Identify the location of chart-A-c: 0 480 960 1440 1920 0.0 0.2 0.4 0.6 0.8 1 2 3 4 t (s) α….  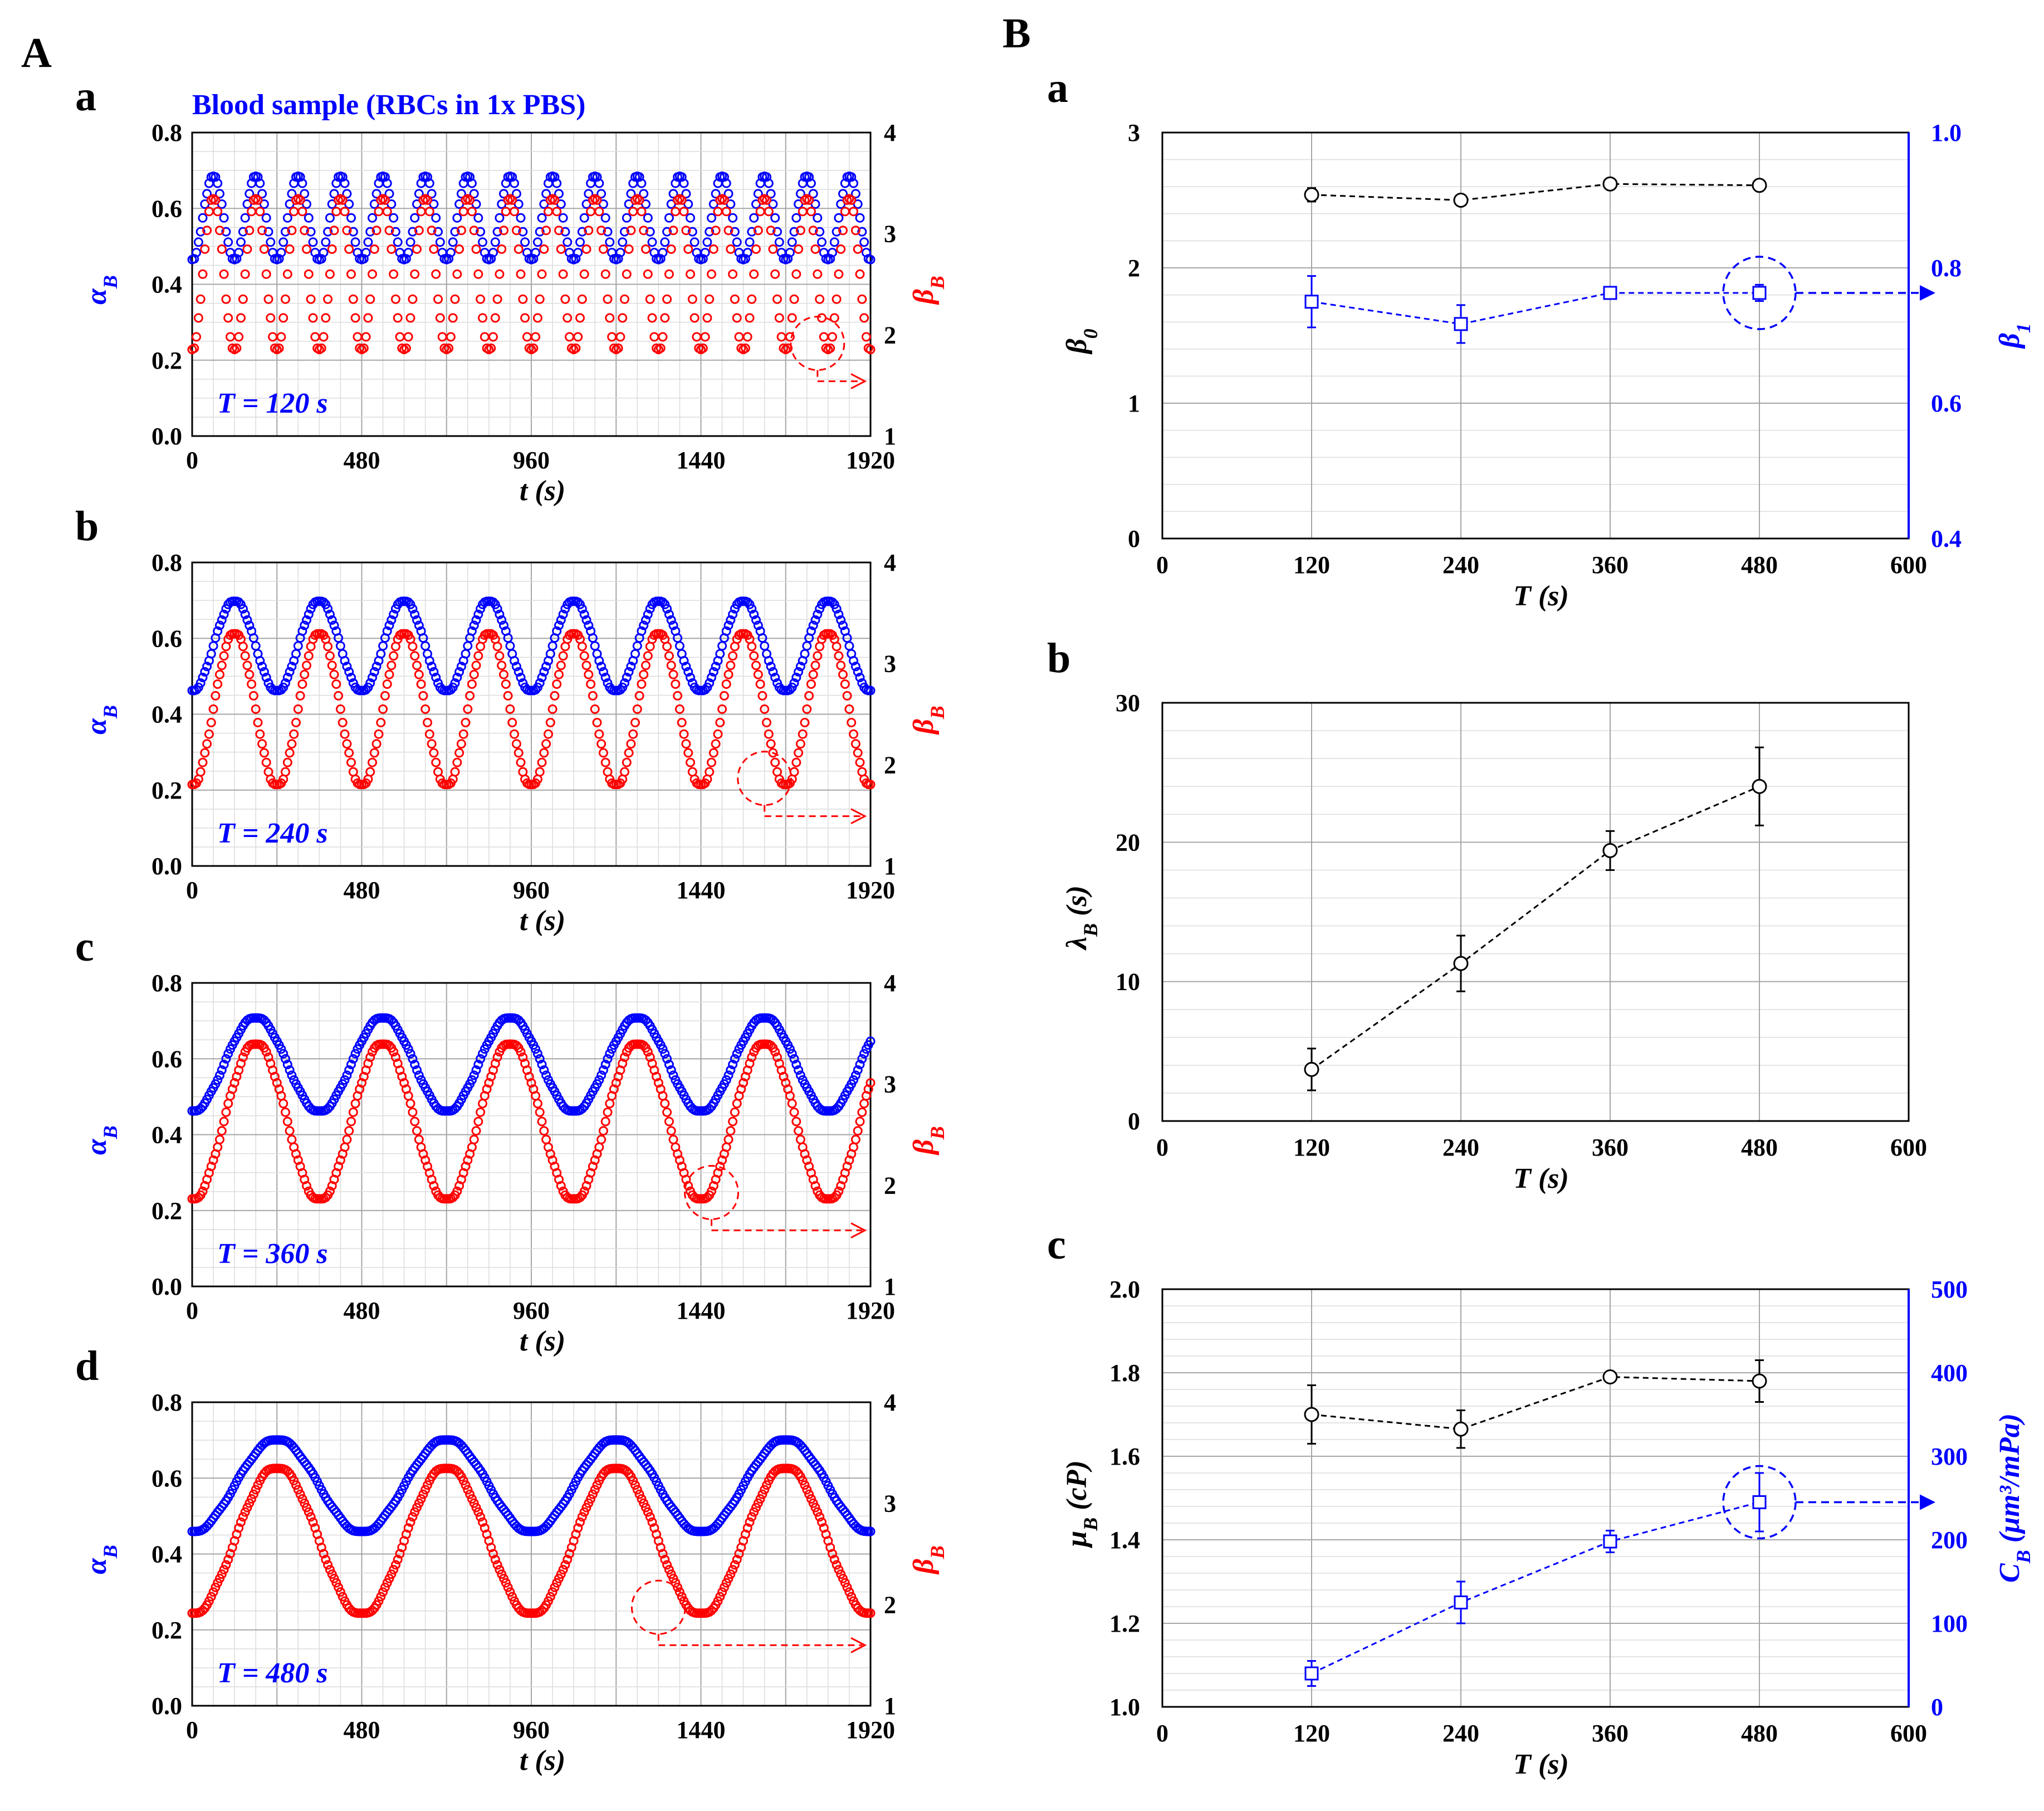
(511, 1140).